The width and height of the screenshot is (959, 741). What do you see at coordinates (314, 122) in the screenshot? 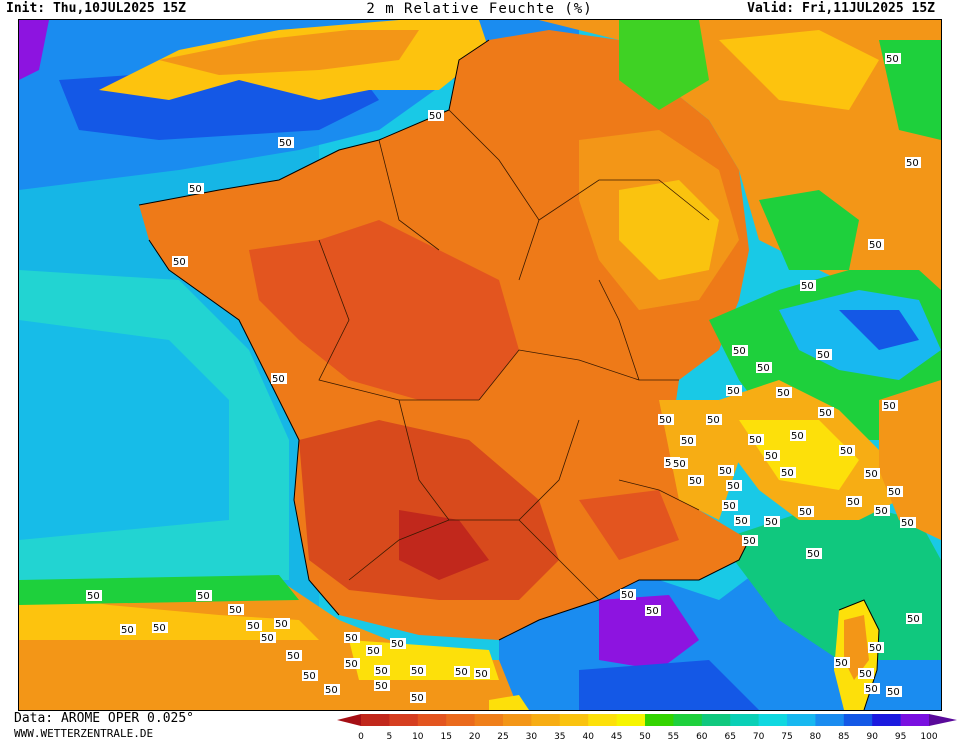
I see `north-coastline` at bounding box center [314, 122].